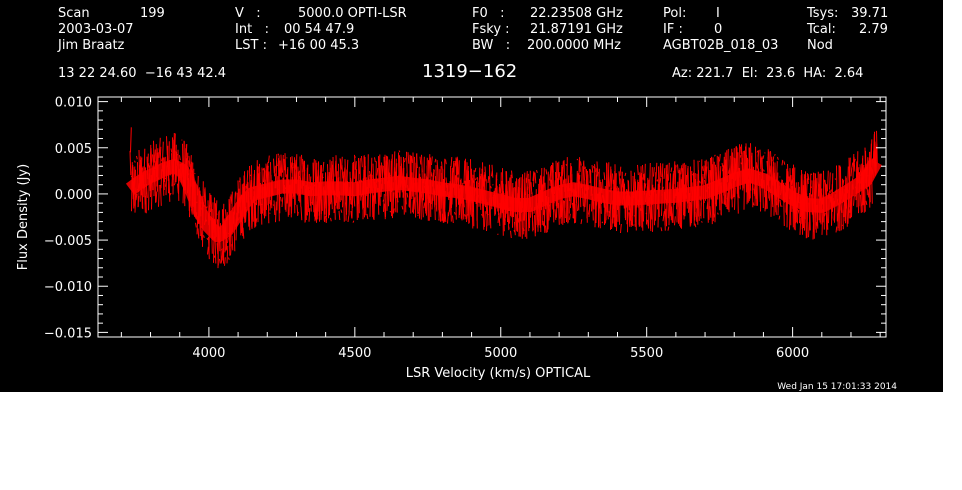 The height and width of the screenshot is (490, 962). What do you see at coordinates (768, 73) in the screenshot?
I see `az-el-ha: Az: 221.7 El: 23.6 HA: 2.64` at bounding box center [768, 73].